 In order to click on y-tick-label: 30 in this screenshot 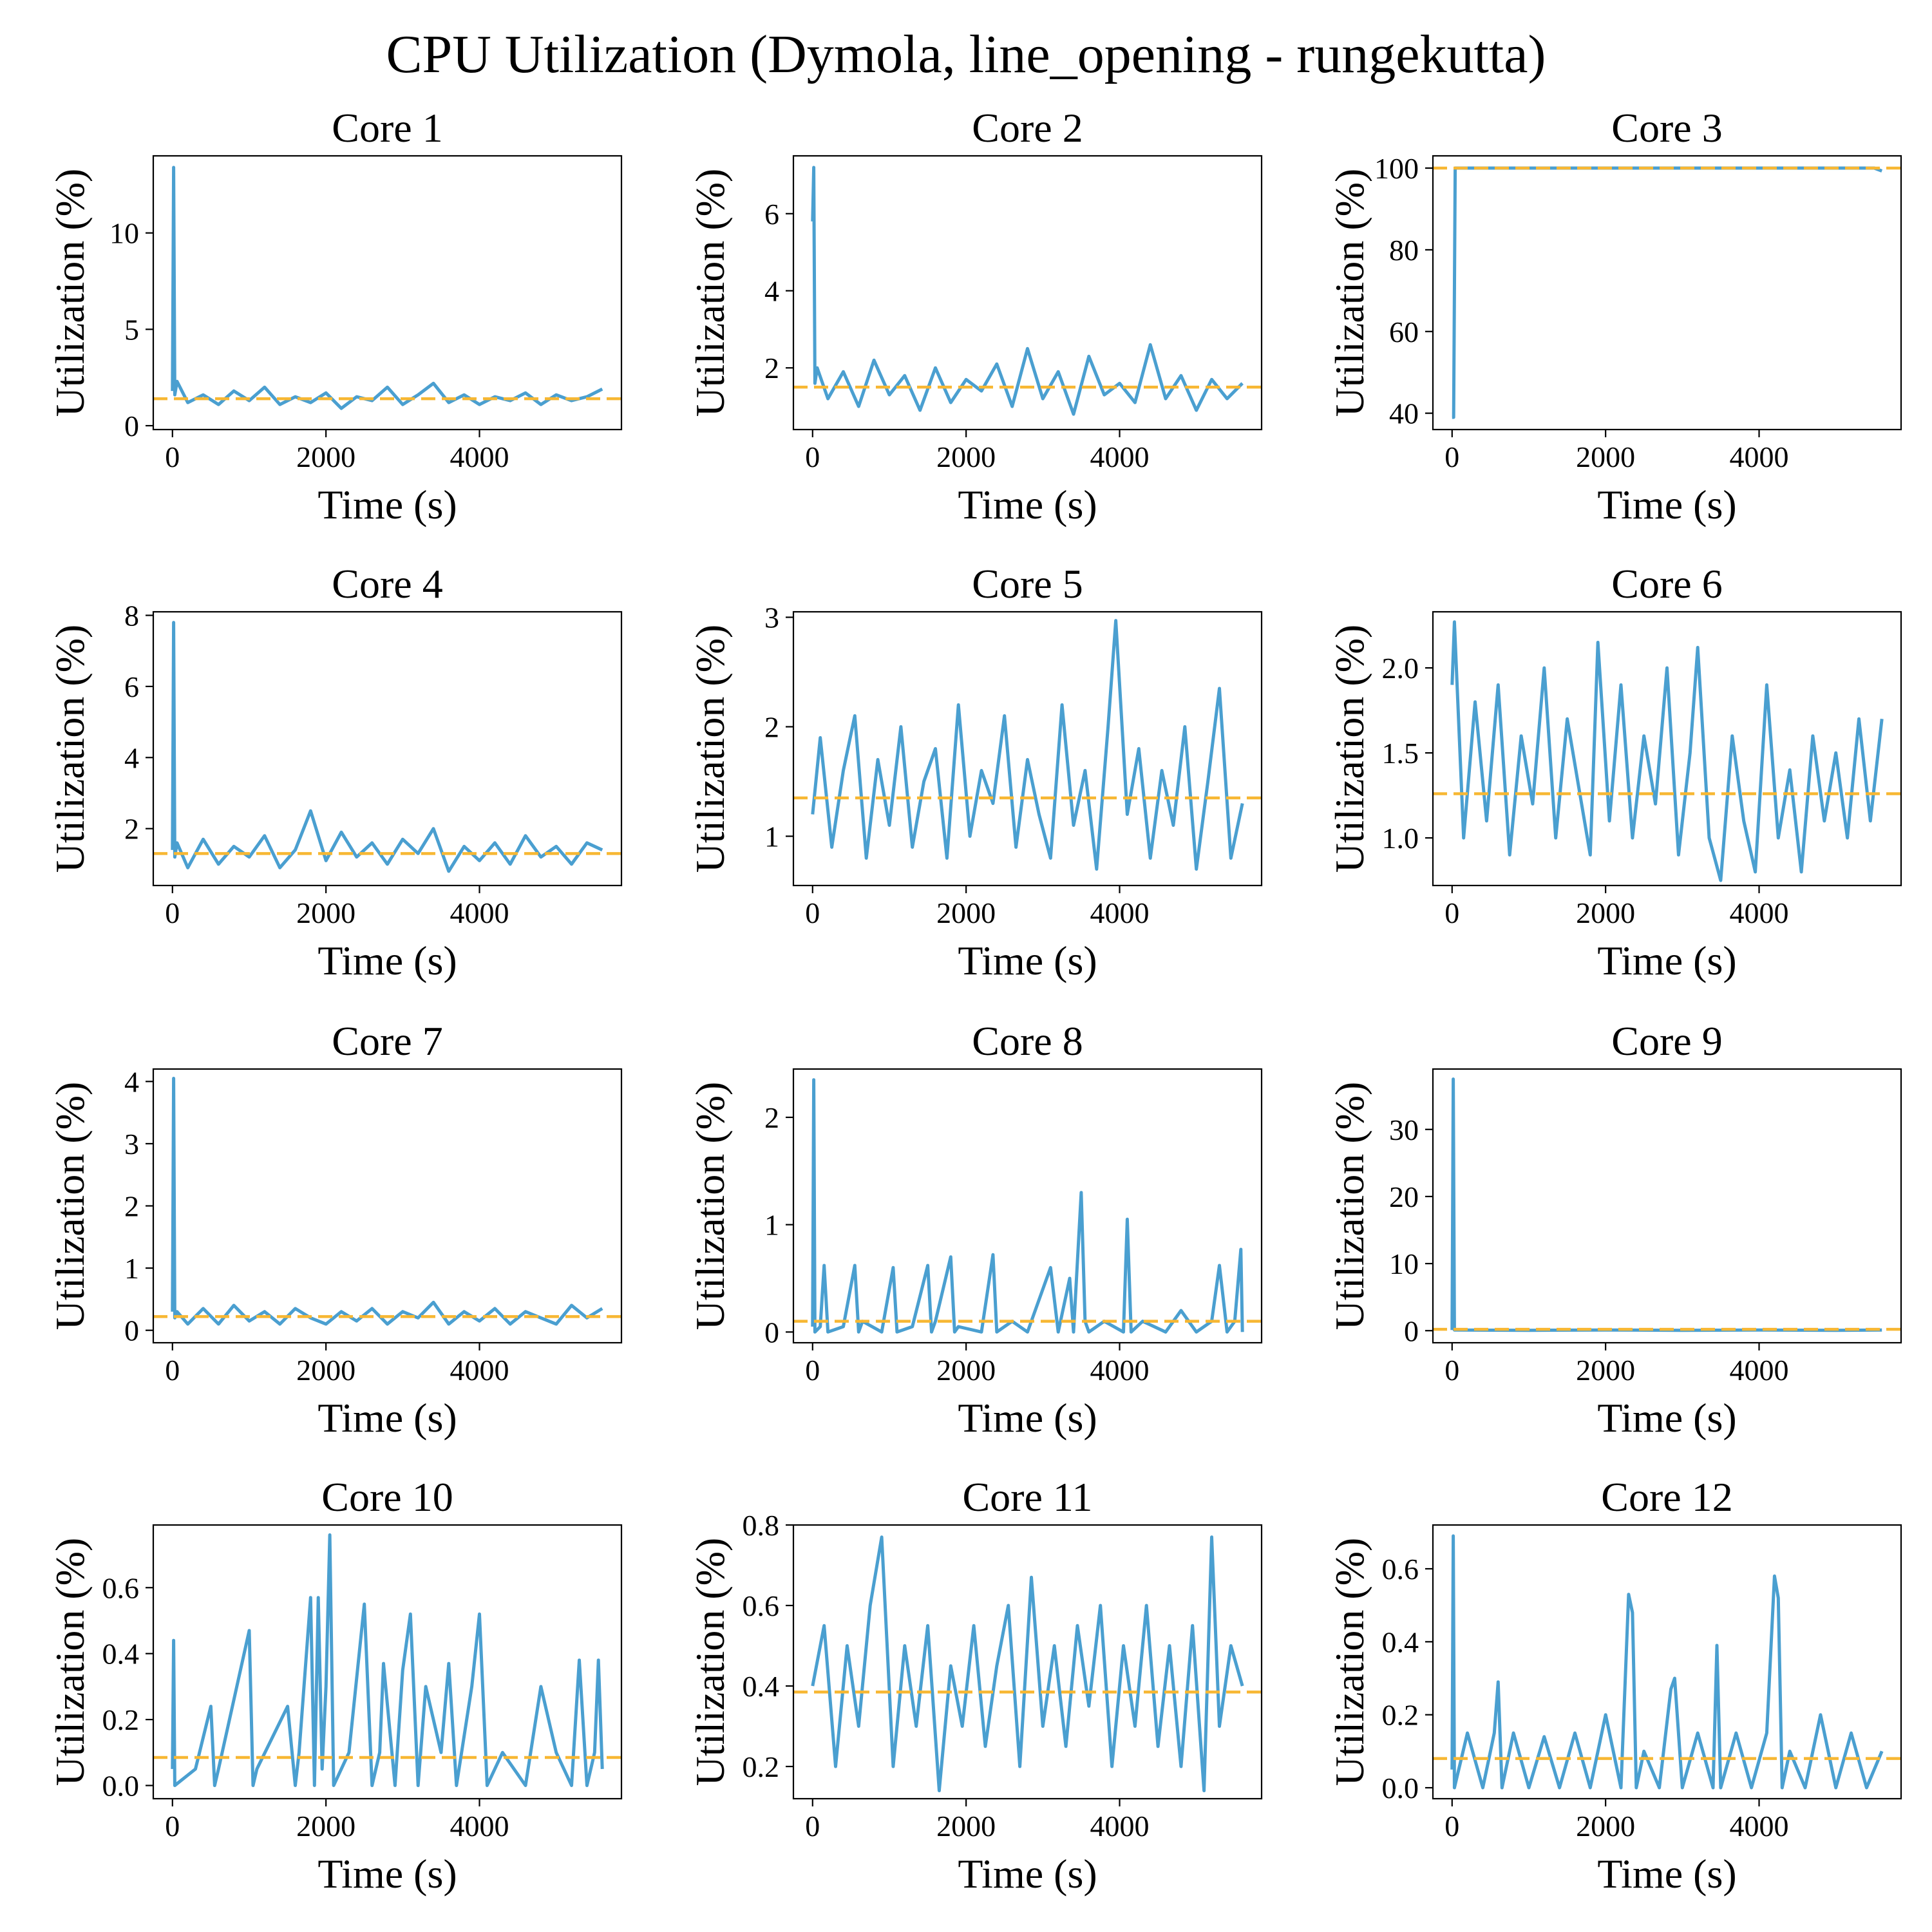, I will do `click(1404, 1129)`.